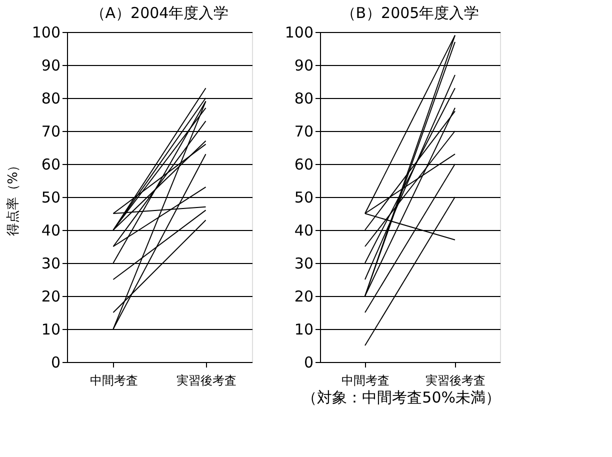 The image size is (612, 457). Describe the element at coordinates (401, 397) in the screenshot. I see `text: （対象：中間考査50%未満）` at that location.